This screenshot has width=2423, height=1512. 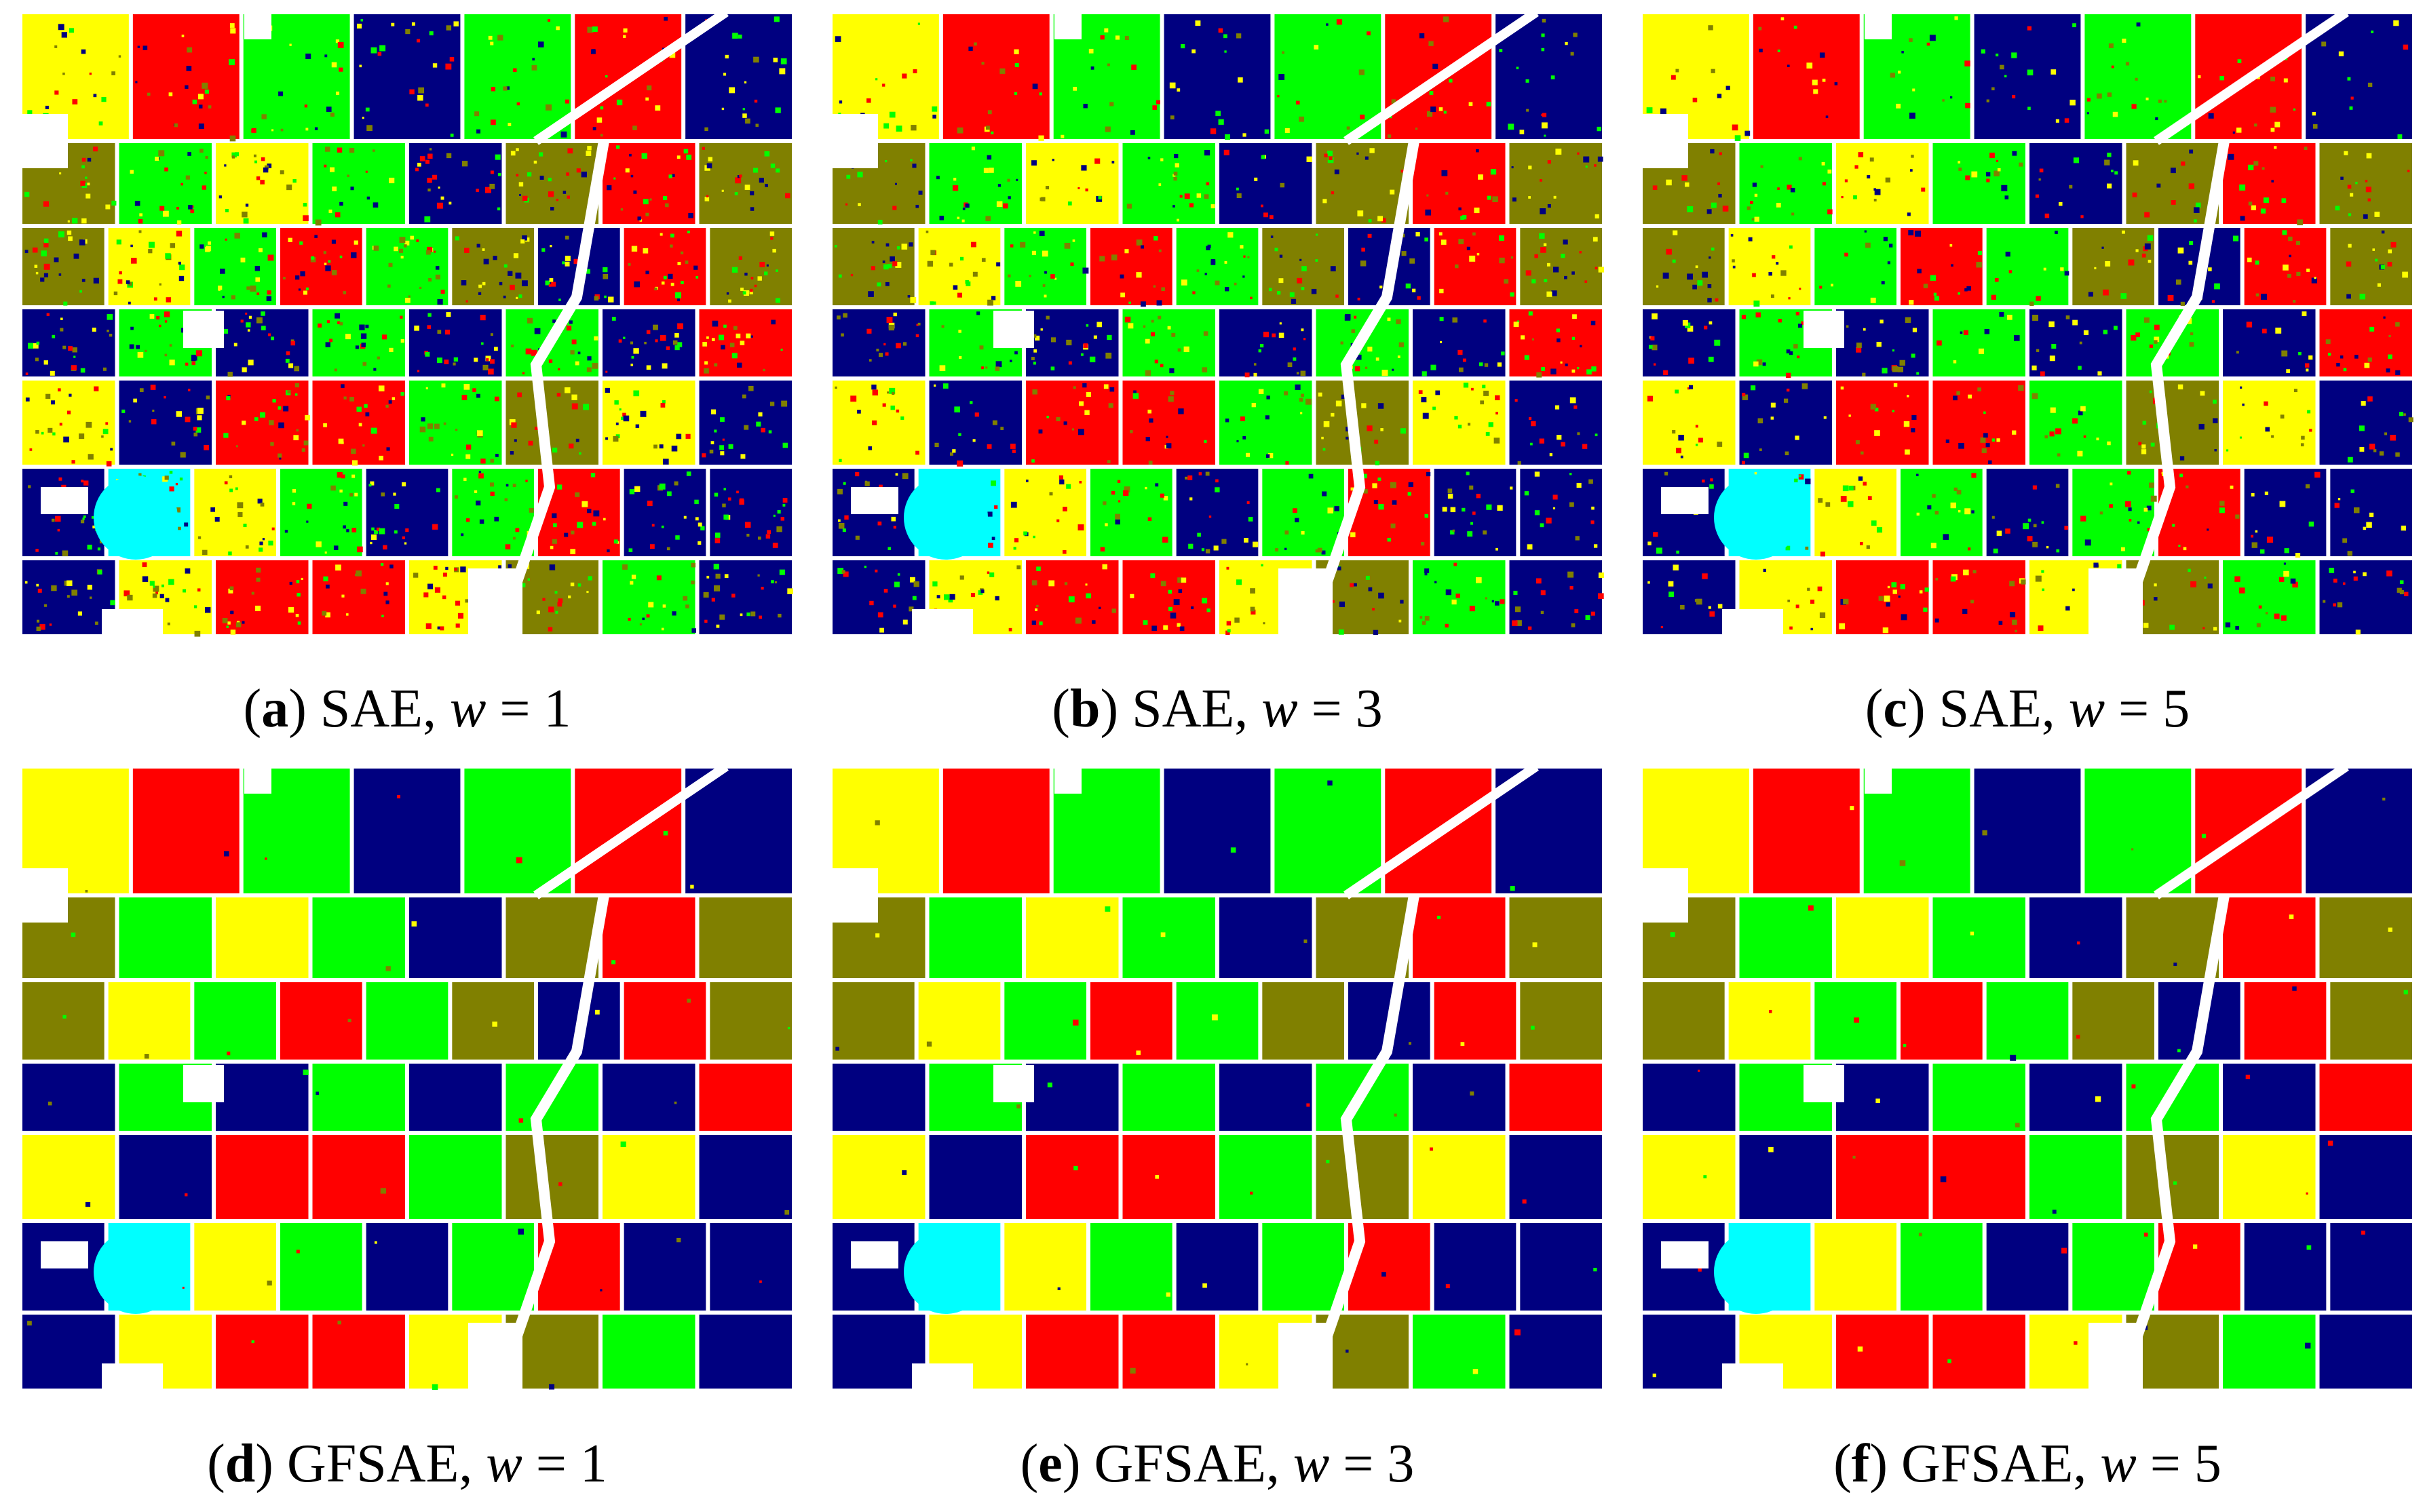 I want to click on field-olive, so click(x=2172, y=184).